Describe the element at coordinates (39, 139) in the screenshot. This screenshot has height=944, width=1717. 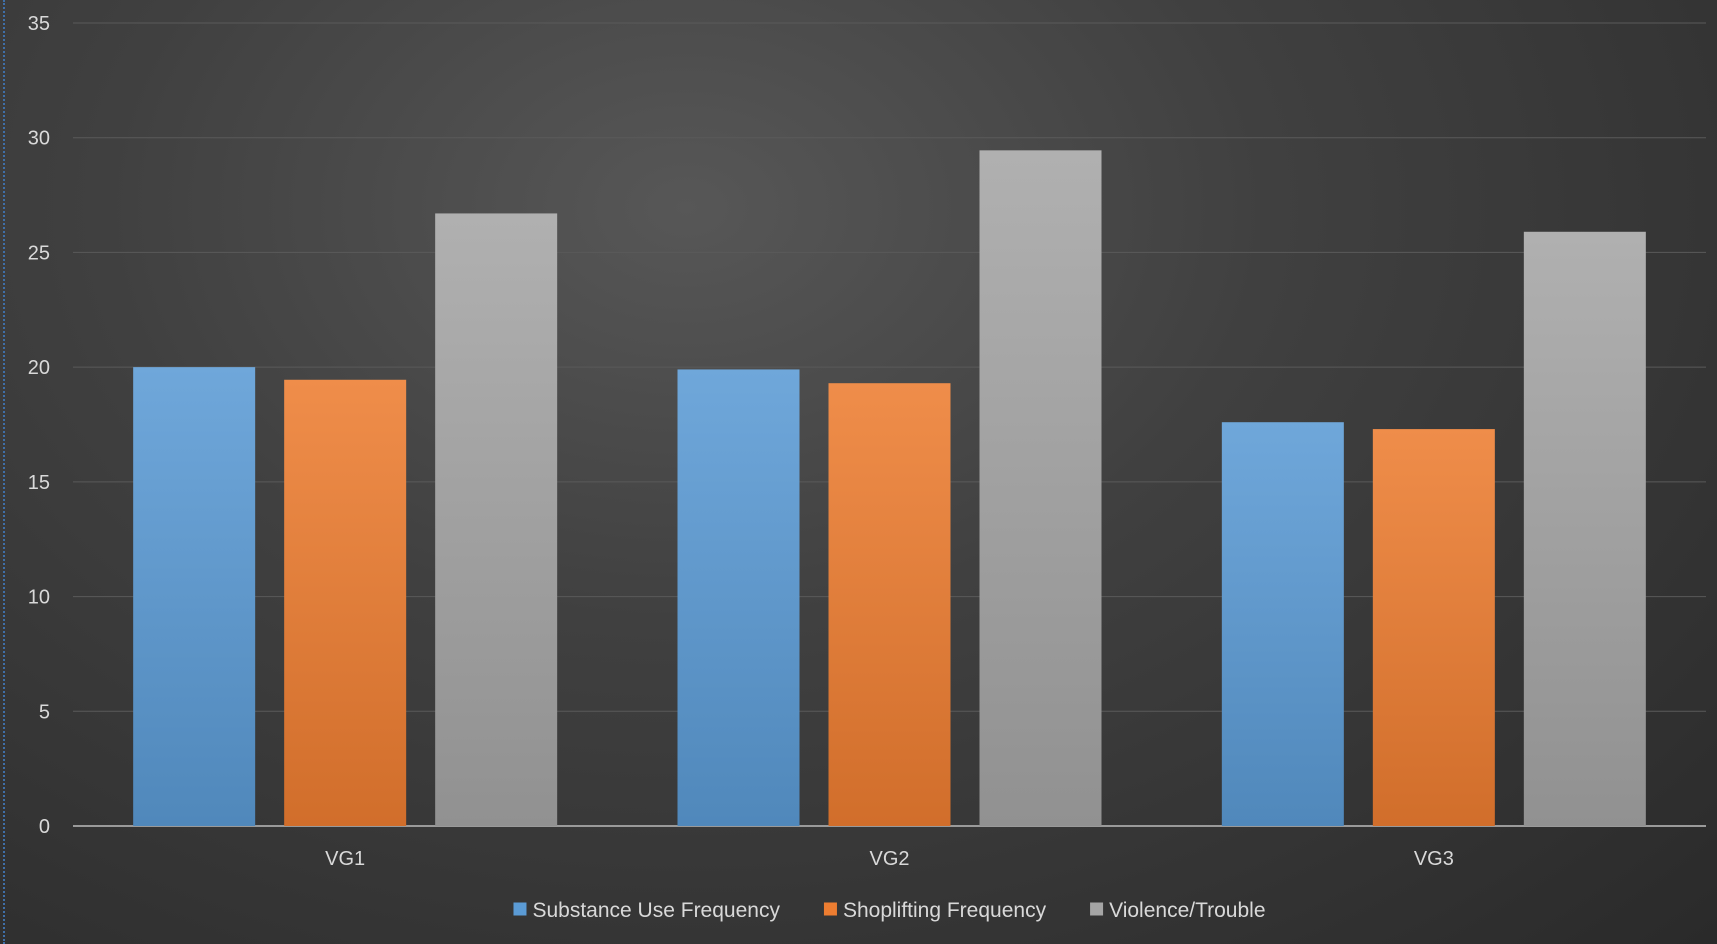
I see `y-tick-label: 30` at that location.